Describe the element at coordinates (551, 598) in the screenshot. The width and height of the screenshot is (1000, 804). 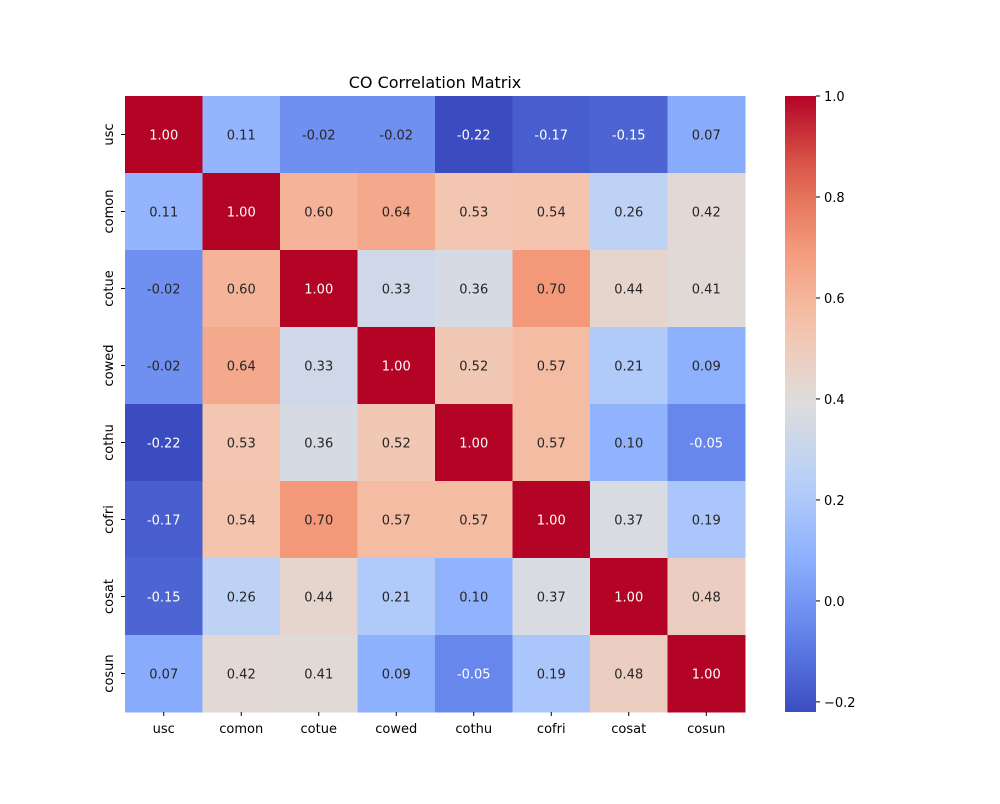
I see `cell-value-label: 0.37` at that location.